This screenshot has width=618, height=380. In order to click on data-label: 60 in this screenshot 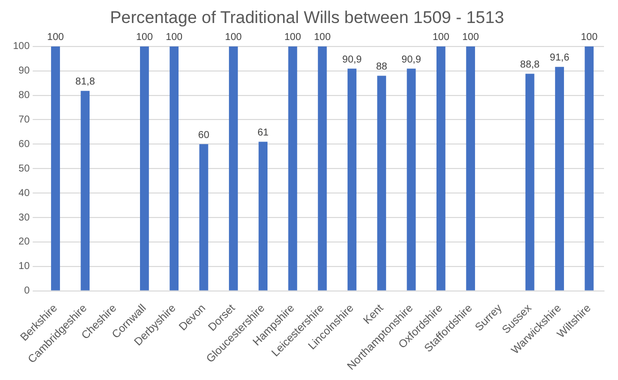, I will do `click(204, 135)`.